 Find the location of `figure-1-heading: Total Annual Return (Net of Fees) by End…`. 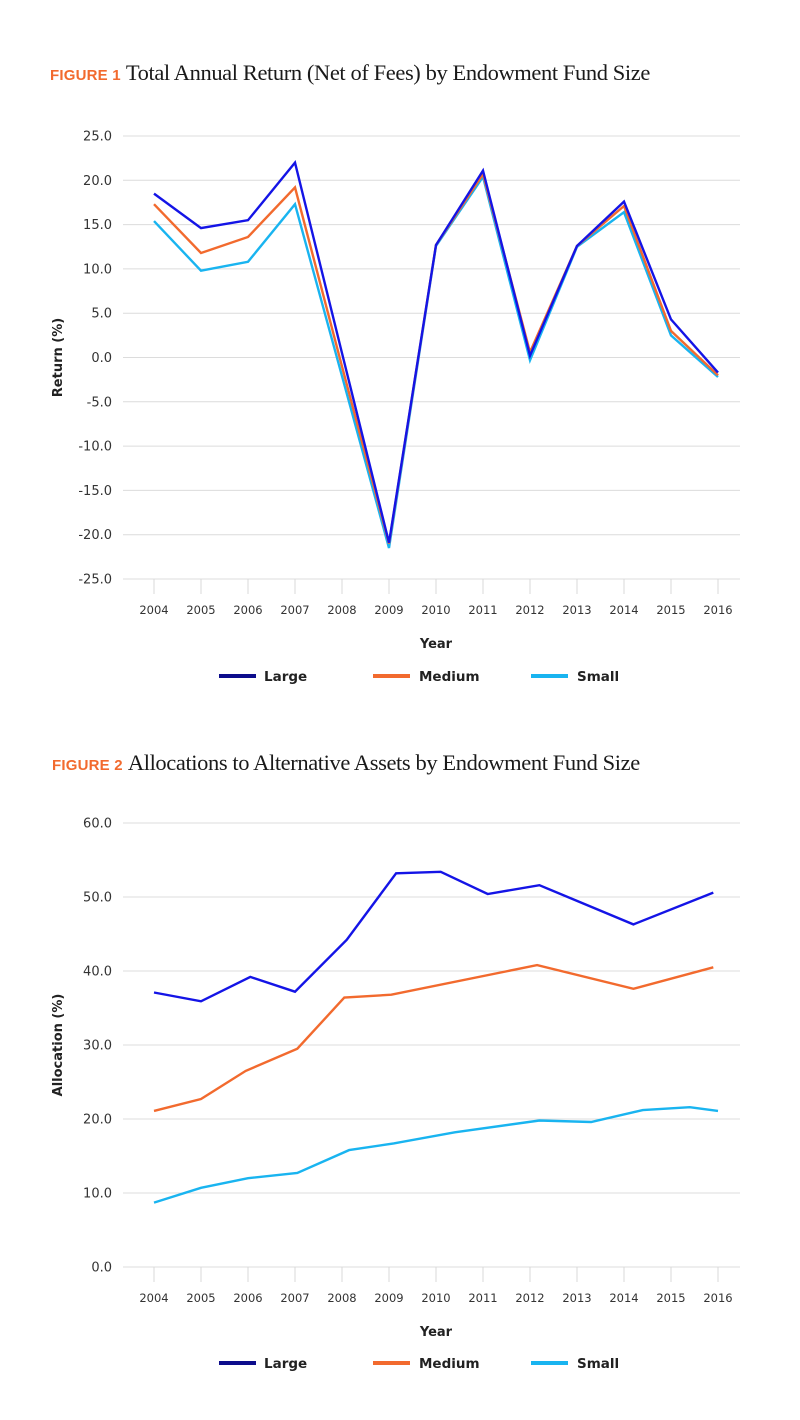

figure-1-heading: Total Annual Return (Net of Fees) by End… is located at coordinates (387, 72).